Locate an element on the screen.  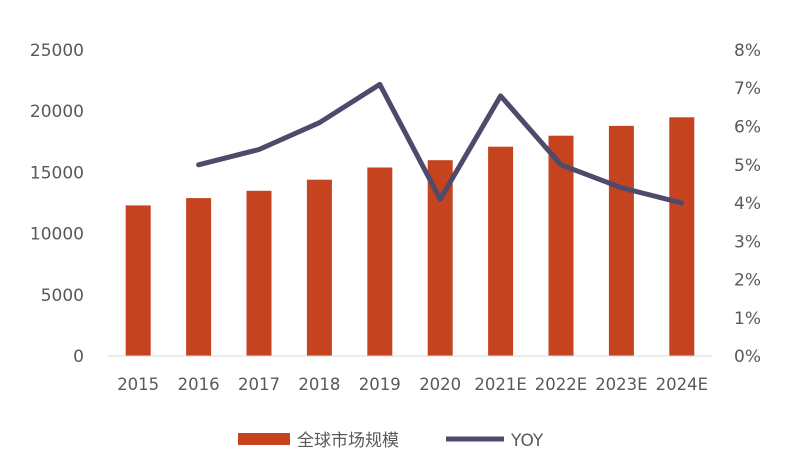
x-tick-label: 2020 is located at coordinates (440, 384).